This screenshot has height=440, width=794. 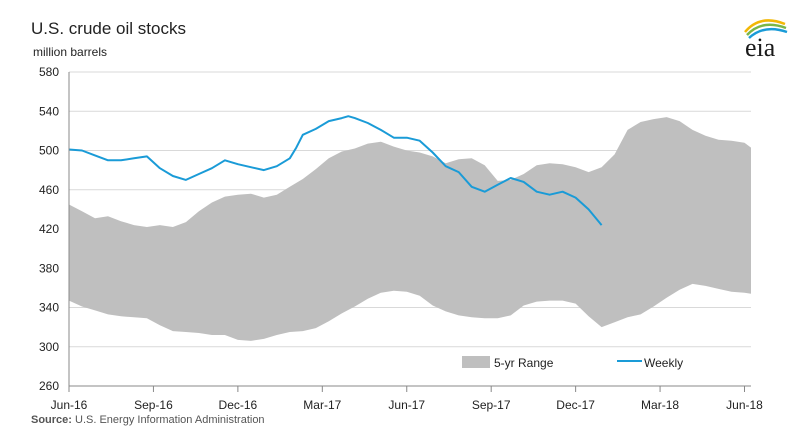 What do you see at coordinates (744, 405) in the screenshot?
I see `x-tick-label: Jun-18` at bounding box center [744, 405].